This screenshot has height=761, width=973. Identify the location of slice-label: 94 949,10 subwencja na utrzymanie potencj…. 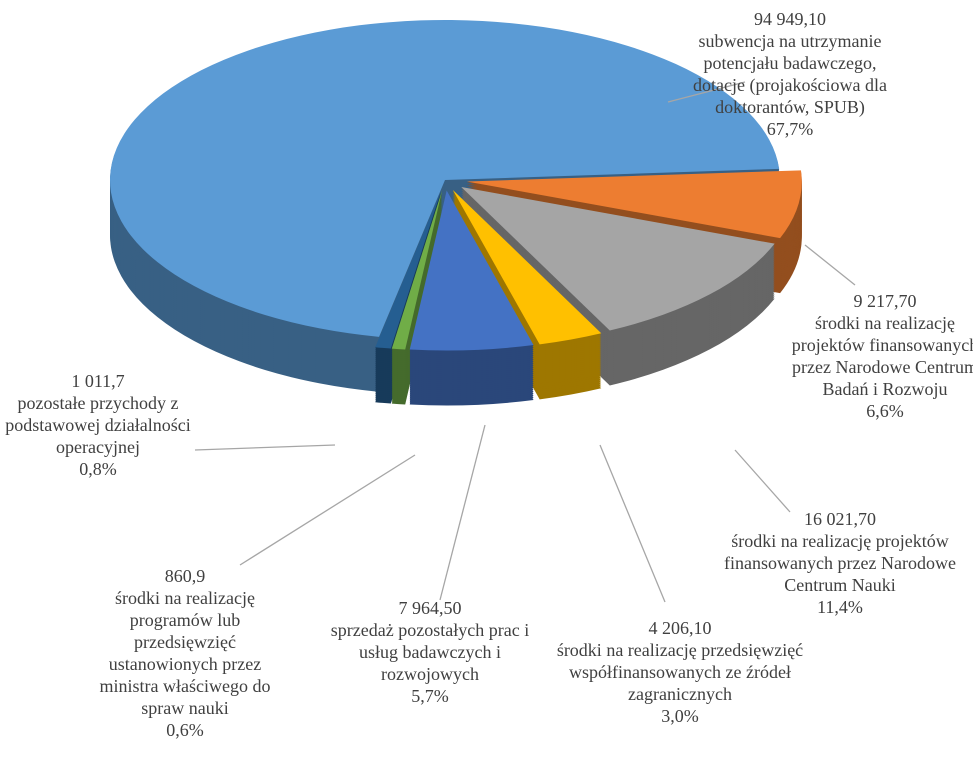
(790, 74).